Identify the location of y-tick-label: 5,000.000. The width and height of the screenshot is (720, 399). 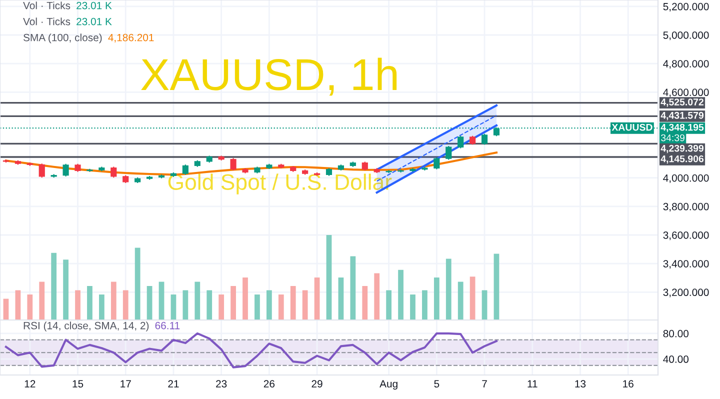
(686, 36).